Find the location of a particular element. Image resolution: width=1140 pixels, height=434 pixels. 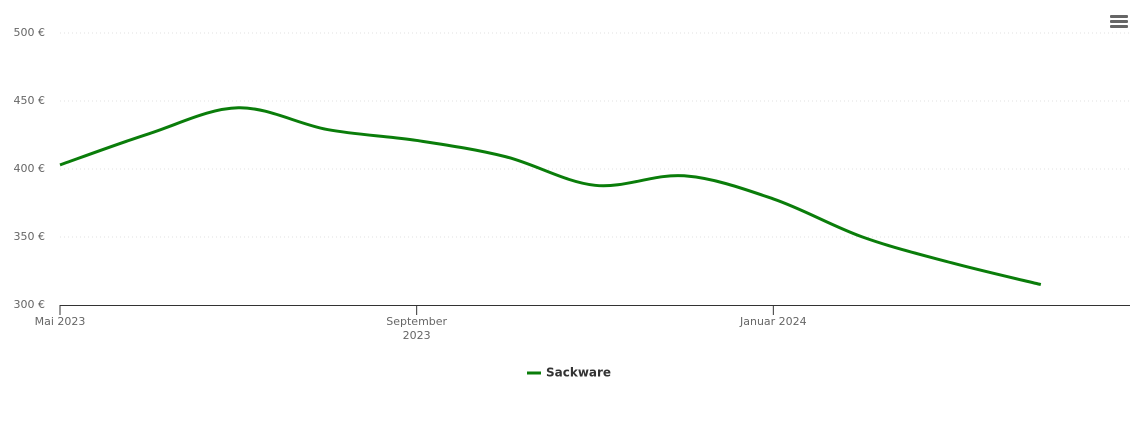

x-tick-label: September 2023 is located at coordinates (417, 328).